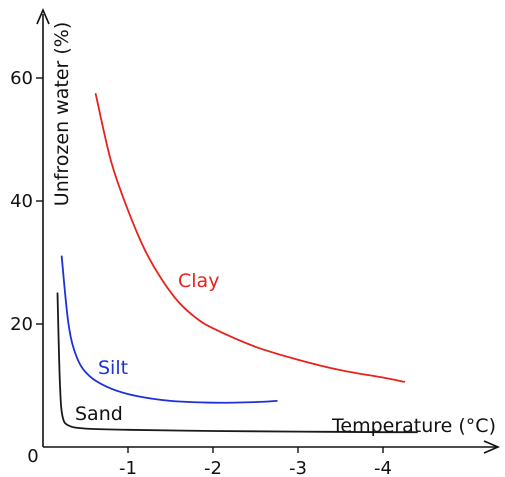 The image size is (505, 477). Describe the element at coordinates (492, 447) in the screenshot. I see `x-axis-arrow` at that location.